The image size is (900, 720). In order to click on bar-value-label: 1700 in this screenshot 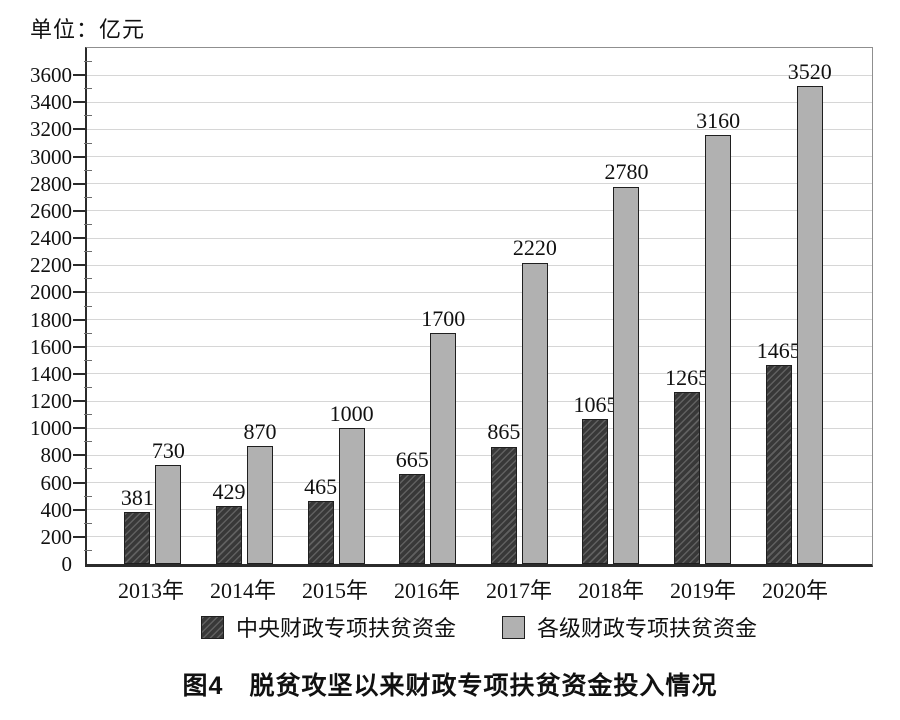, I will do `click(443, 318)`.